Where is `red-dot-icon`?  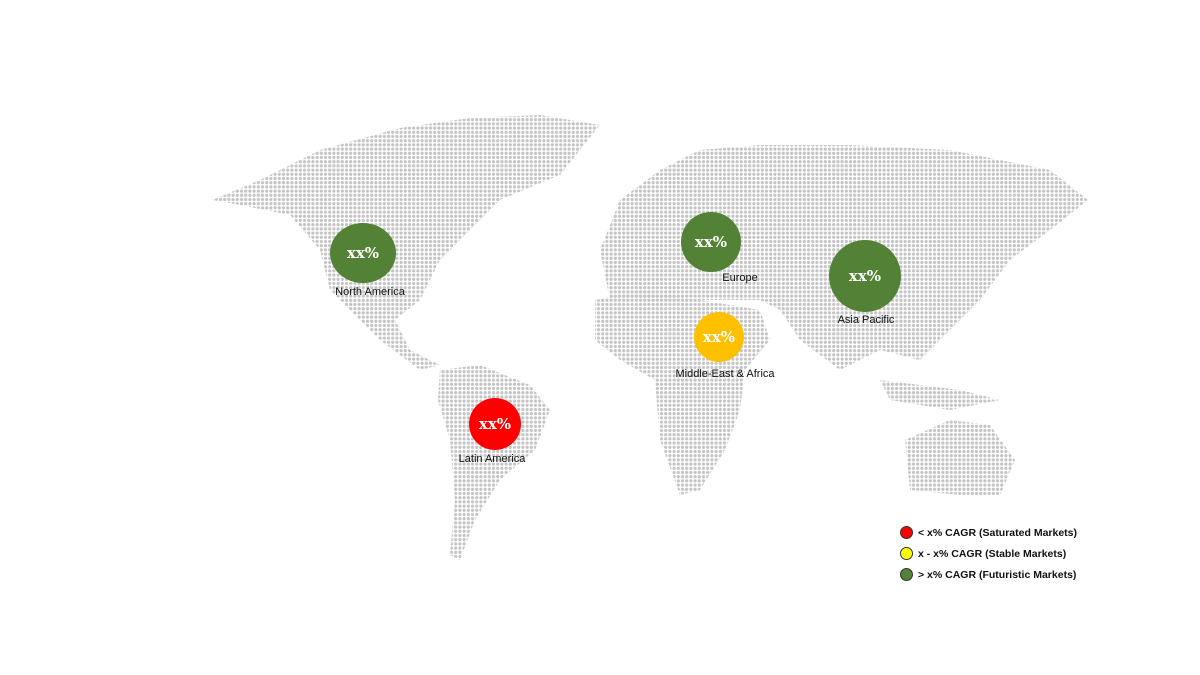 red-dot-icon is located at coordinates (906, 532).